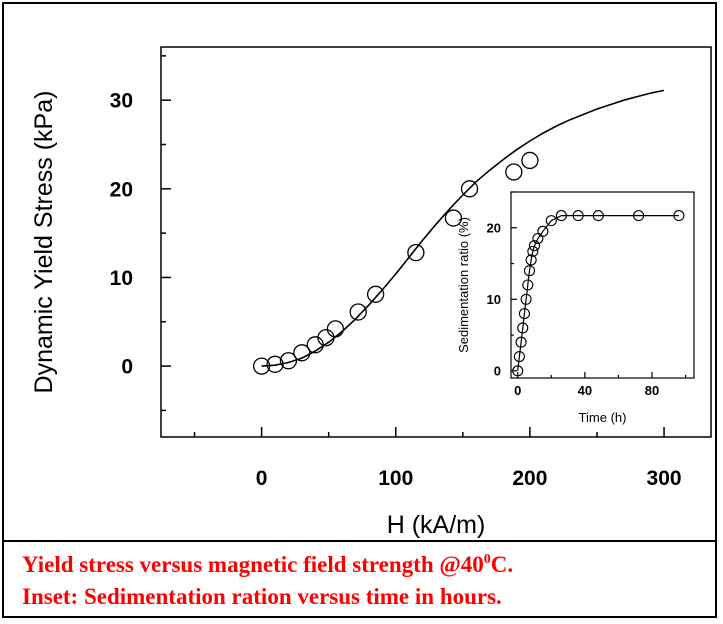 This screenshot has width=723, height=624. I want to click on main-y-axis-title: Dynamic Yield Stress (kPa), so click(44, 242).